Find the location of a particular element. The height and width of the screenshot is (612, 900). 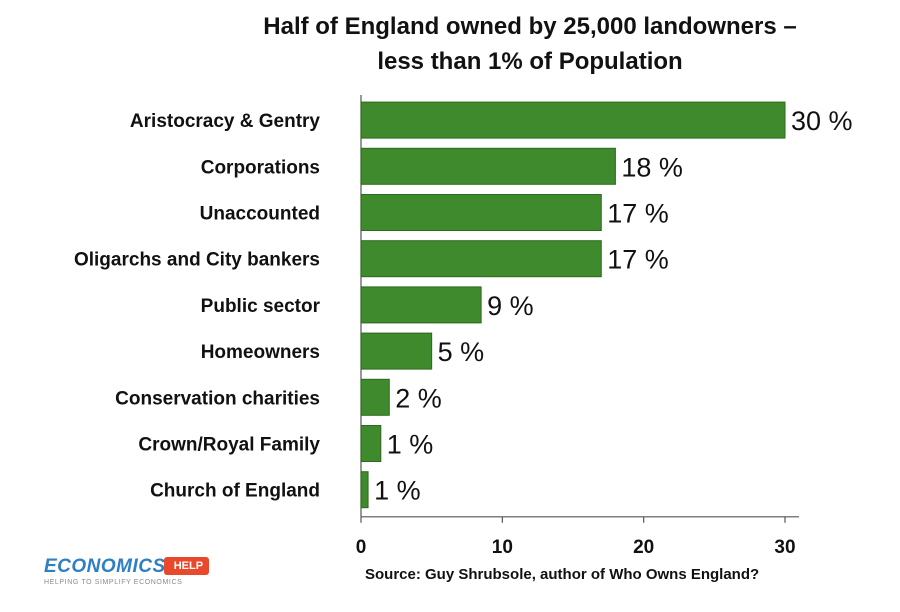

data-label: 5 % is located at coordinates (461, 352).